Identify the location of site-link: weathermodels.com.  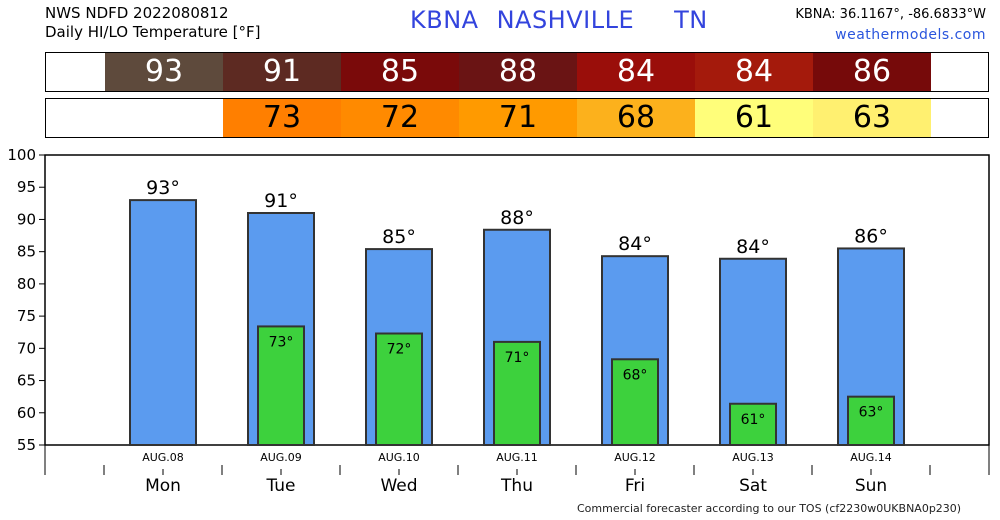
(910, 35).